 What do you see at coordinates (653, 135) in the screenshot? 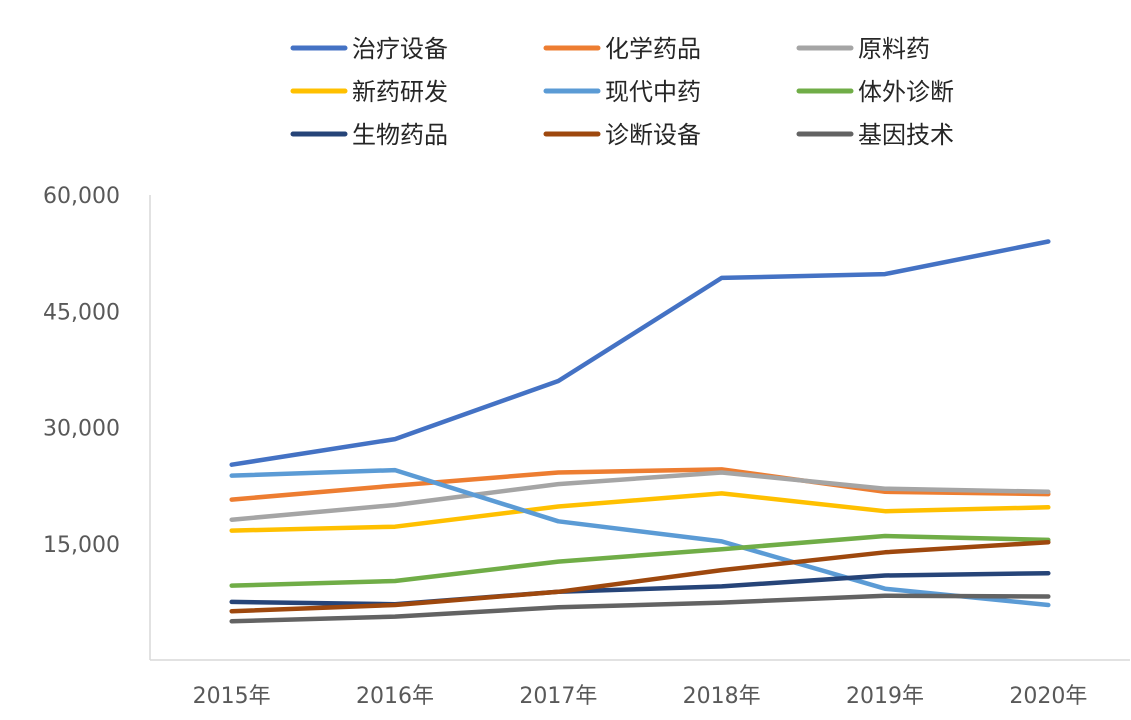
I see `legend-label: 诊断设备` at bounding box center [653, 135].